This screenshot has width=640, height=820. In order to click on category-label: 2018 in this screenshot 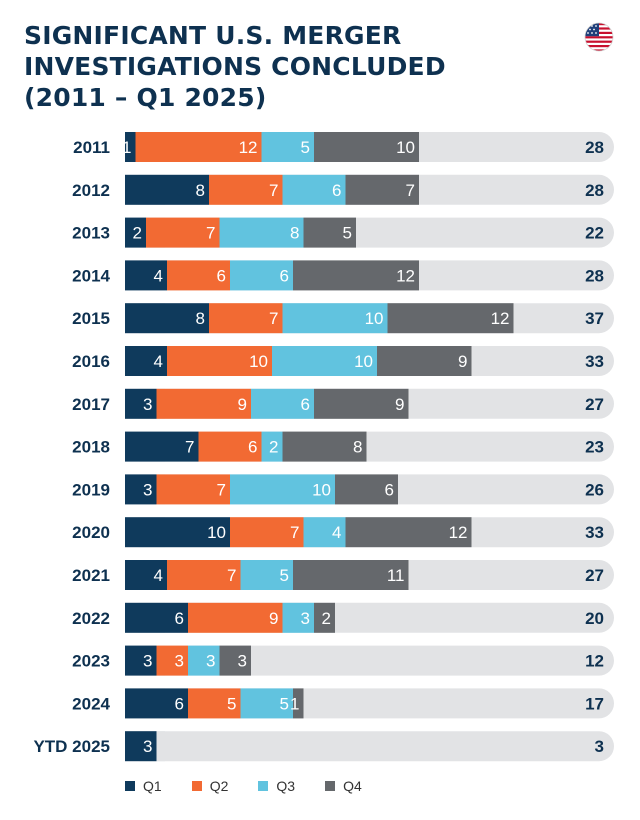, I will do `click(91, 447)`.